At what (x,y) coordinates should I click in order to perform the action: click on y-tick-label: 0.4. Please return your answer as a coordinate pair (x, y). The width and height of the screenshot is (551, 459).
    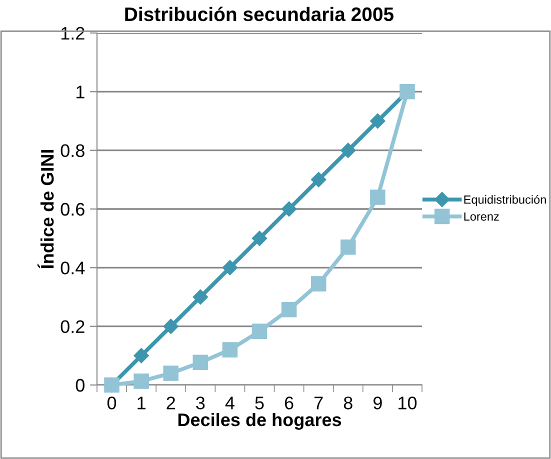
    Looking at the image, I should click on (72, 268).